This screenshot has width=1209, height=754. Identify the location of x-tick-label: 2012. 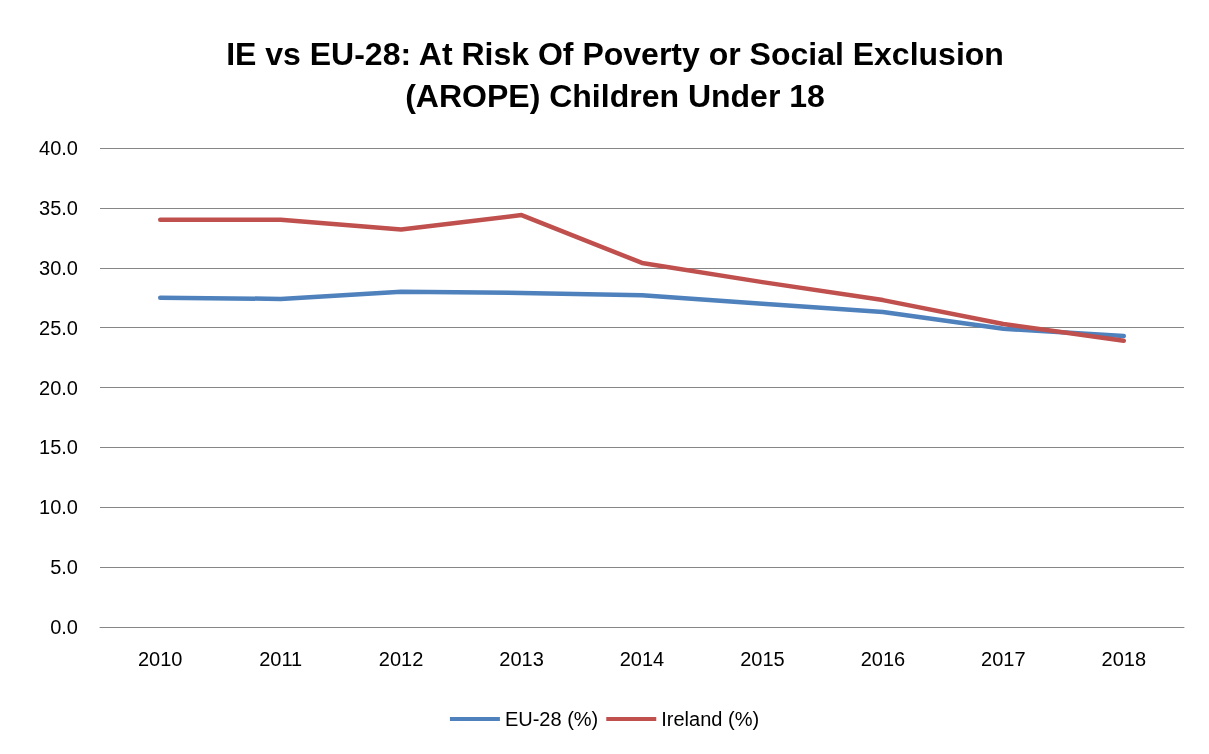
(401, 659).